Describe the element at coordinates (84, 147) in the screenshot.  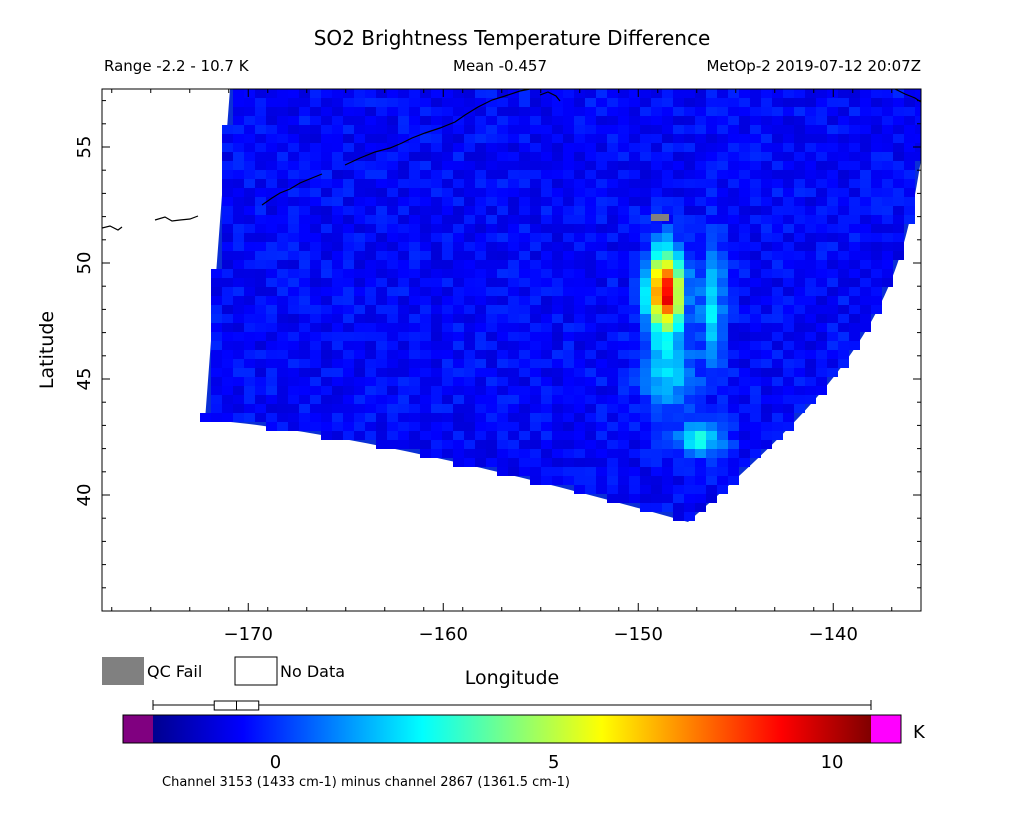
I see `y-tick-label: 55` at that location.